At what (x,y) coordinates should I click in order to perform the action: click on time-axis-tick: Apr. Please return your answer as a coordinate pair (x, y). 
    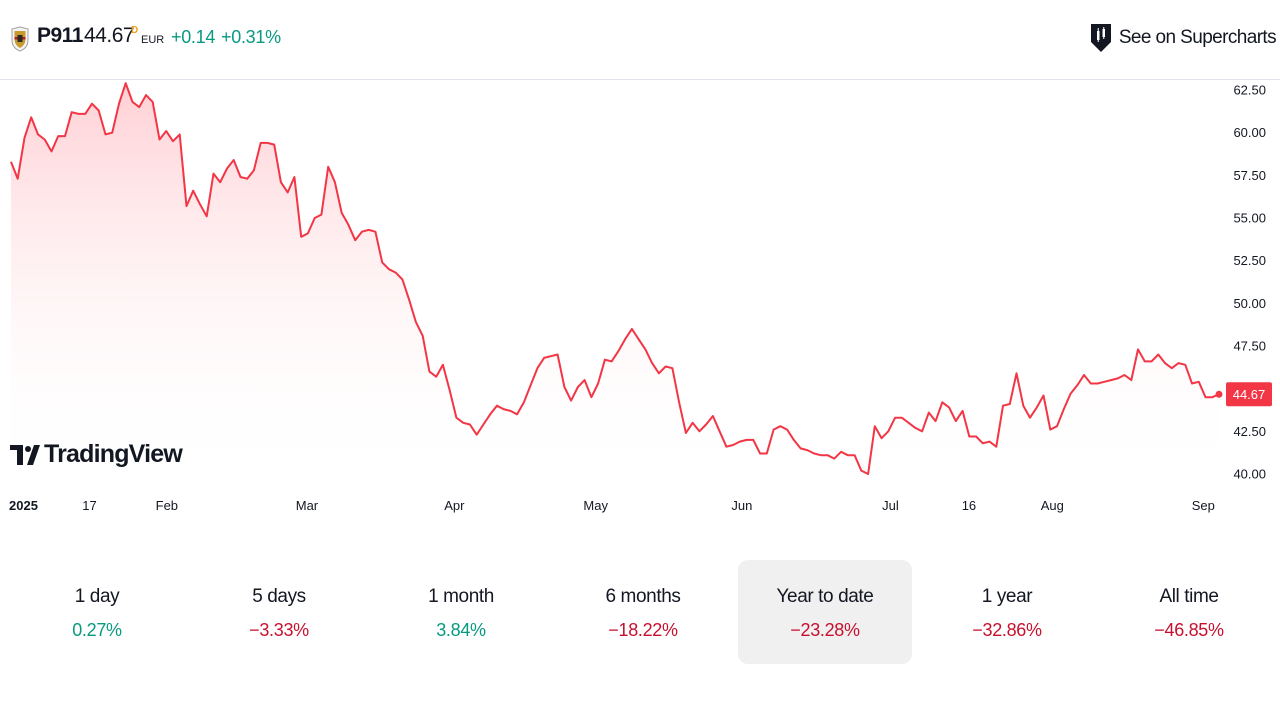
    Looking at the image, I should click on (454, 505).